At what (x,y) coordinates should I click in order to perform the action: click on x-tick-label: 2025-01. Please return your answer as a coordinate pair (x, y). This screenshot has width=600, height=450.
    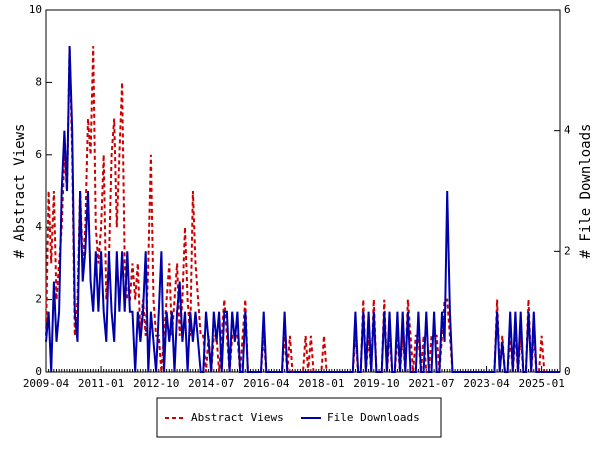
    Looking at the image, I should click on (541, 383).